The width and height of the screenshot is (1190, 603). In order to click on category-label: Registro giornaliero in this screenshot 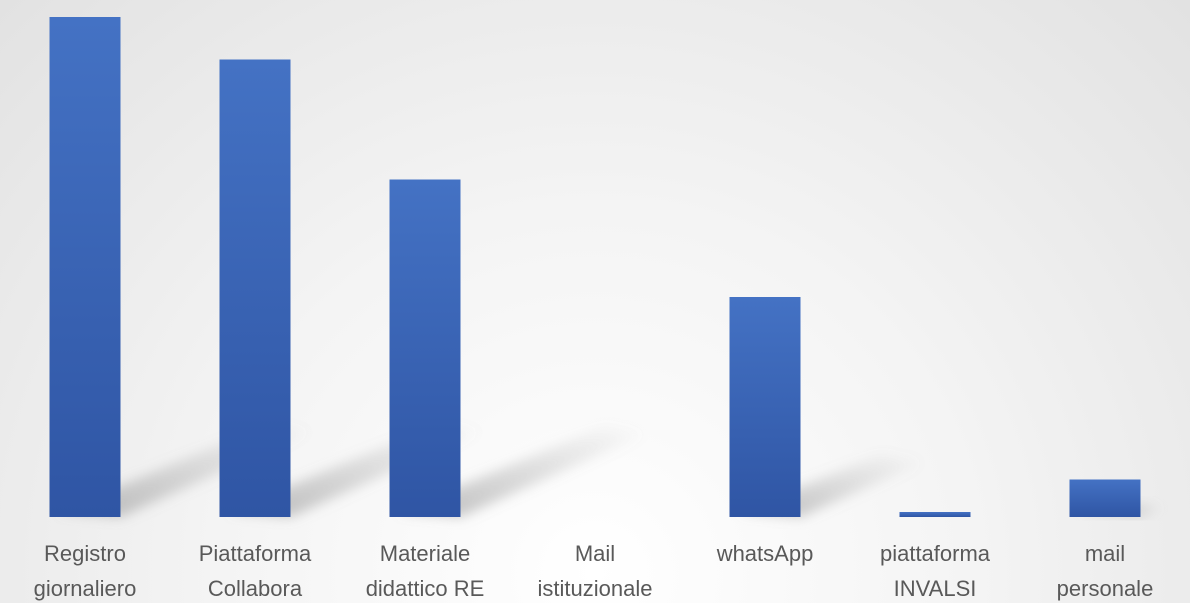, I will do `click(85, 571)`.